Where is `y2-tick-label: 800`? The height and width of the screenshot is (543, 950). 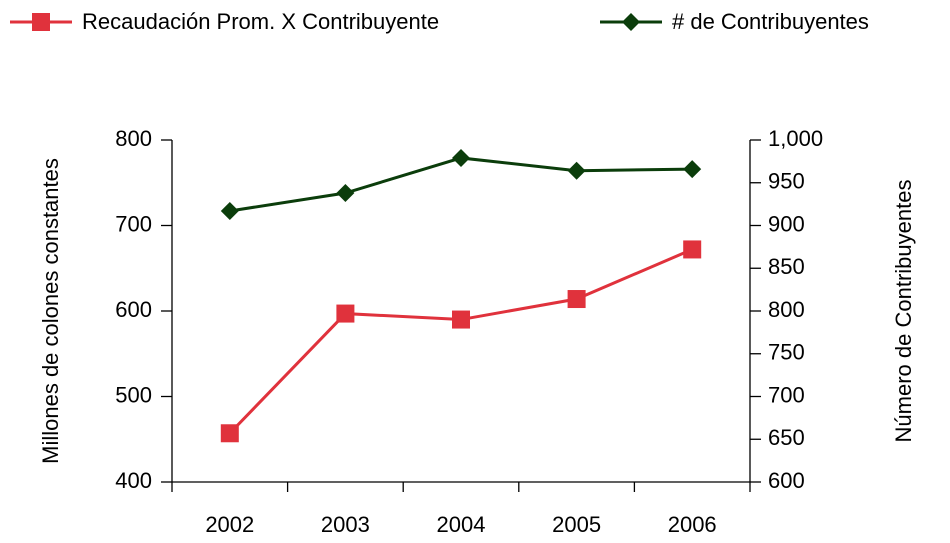
y2-tick-label: 800 is located at coordinates (786, 309).